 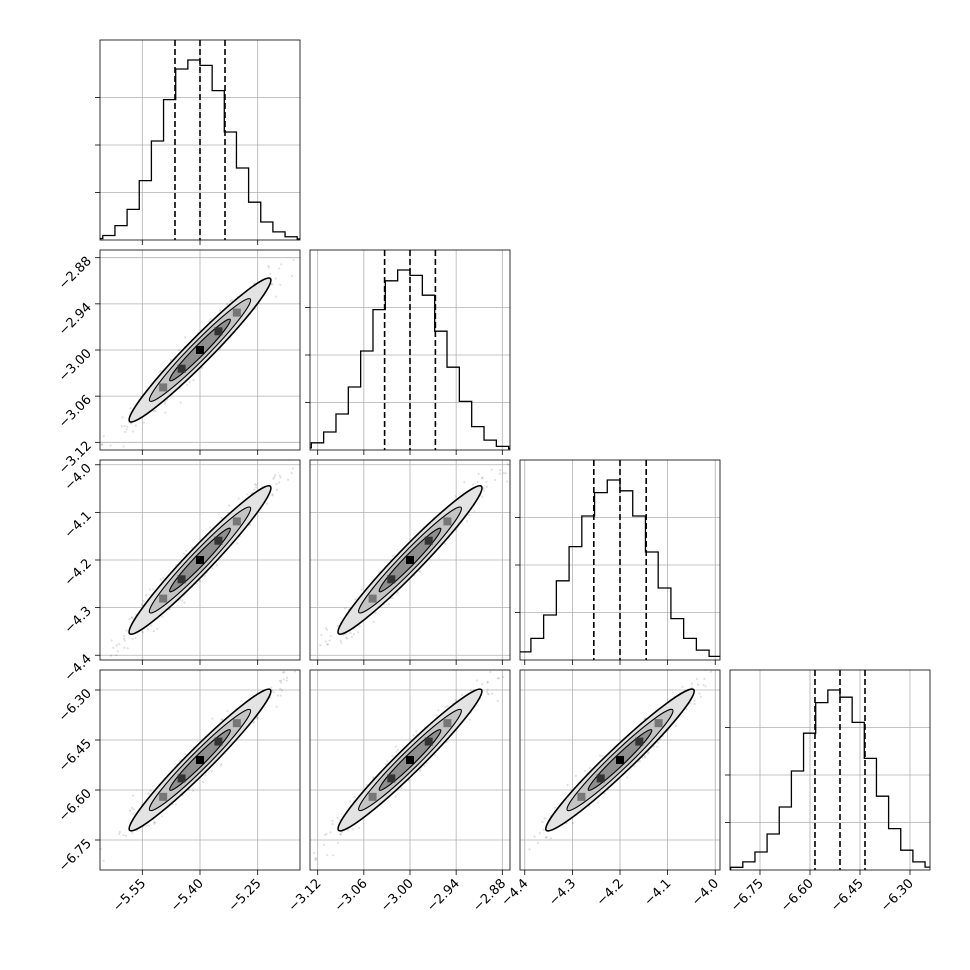 I want to click on scatter-panel-3-1: −4.4−4.3−4.2−4.1−4.0, so click(x=181, y=571).